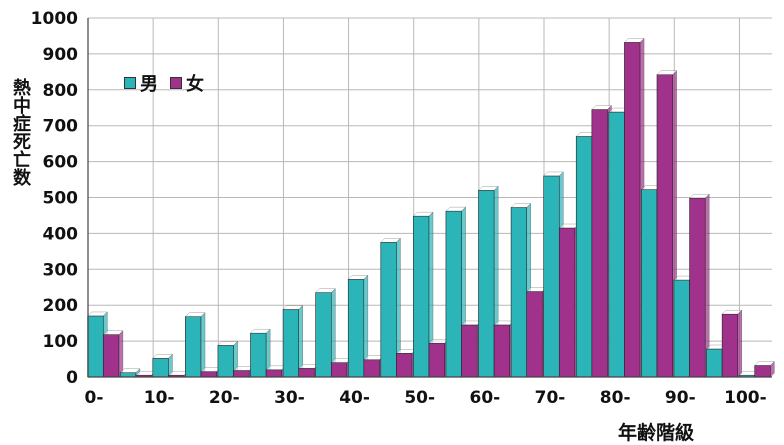  What do you see at coordinates (419, 398) in the screenshot?
I see `x-tick-label: 50-` at bounding box center [419, 398].